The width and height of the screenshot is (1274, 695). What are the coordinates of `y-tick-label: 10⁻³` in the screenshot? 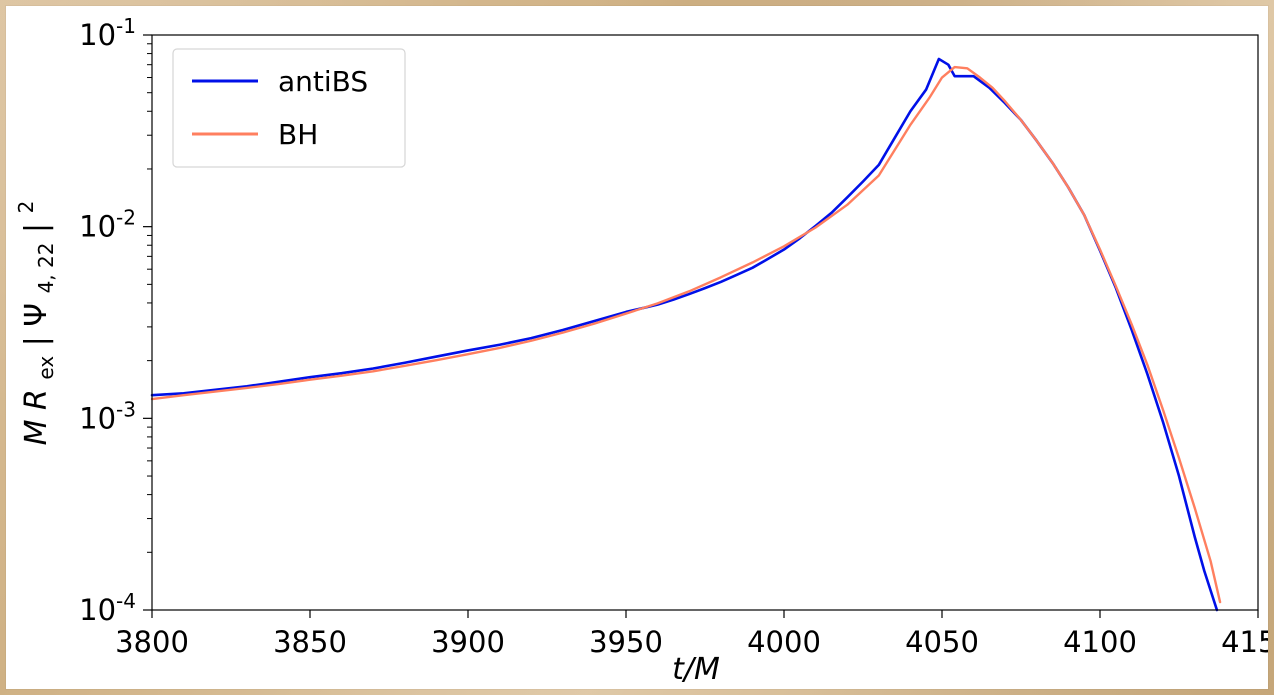 It's located at (107, 416).